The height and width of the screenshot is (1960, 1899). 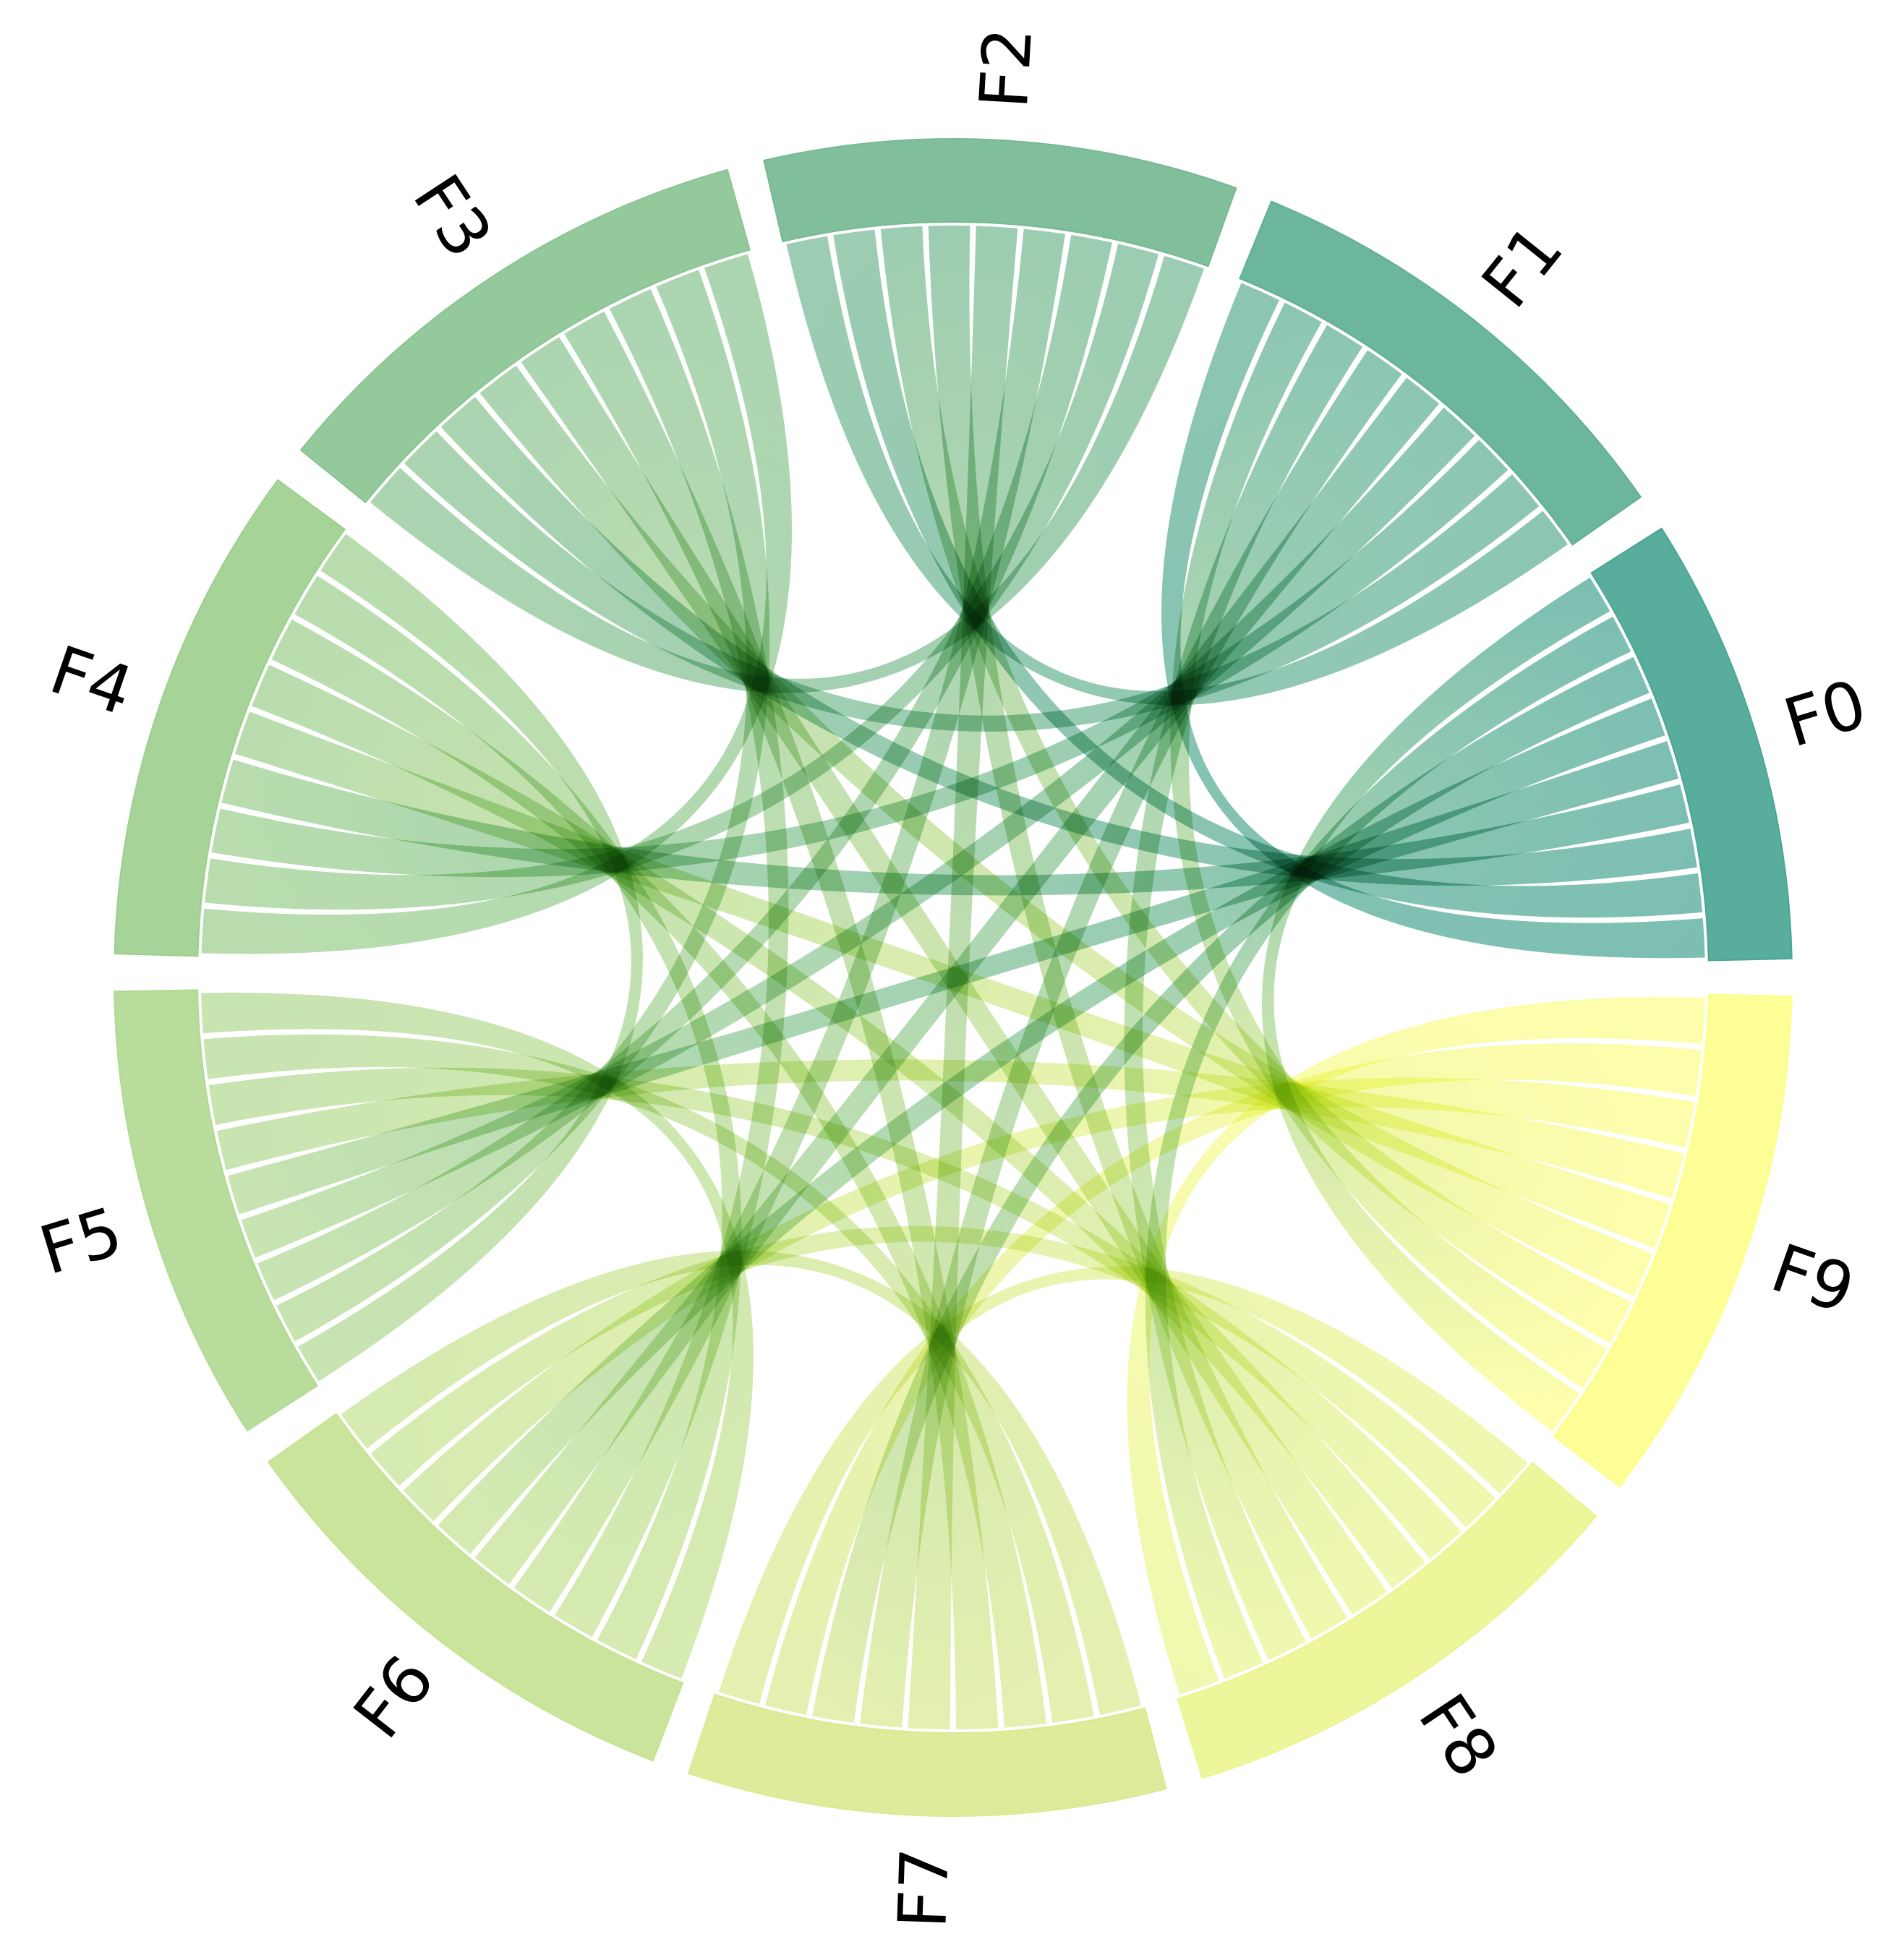 What do you see at coordinates (924, 1888) in the screenshot?
I see `node-label-f7: F7` at bounding box center [924, 1888].